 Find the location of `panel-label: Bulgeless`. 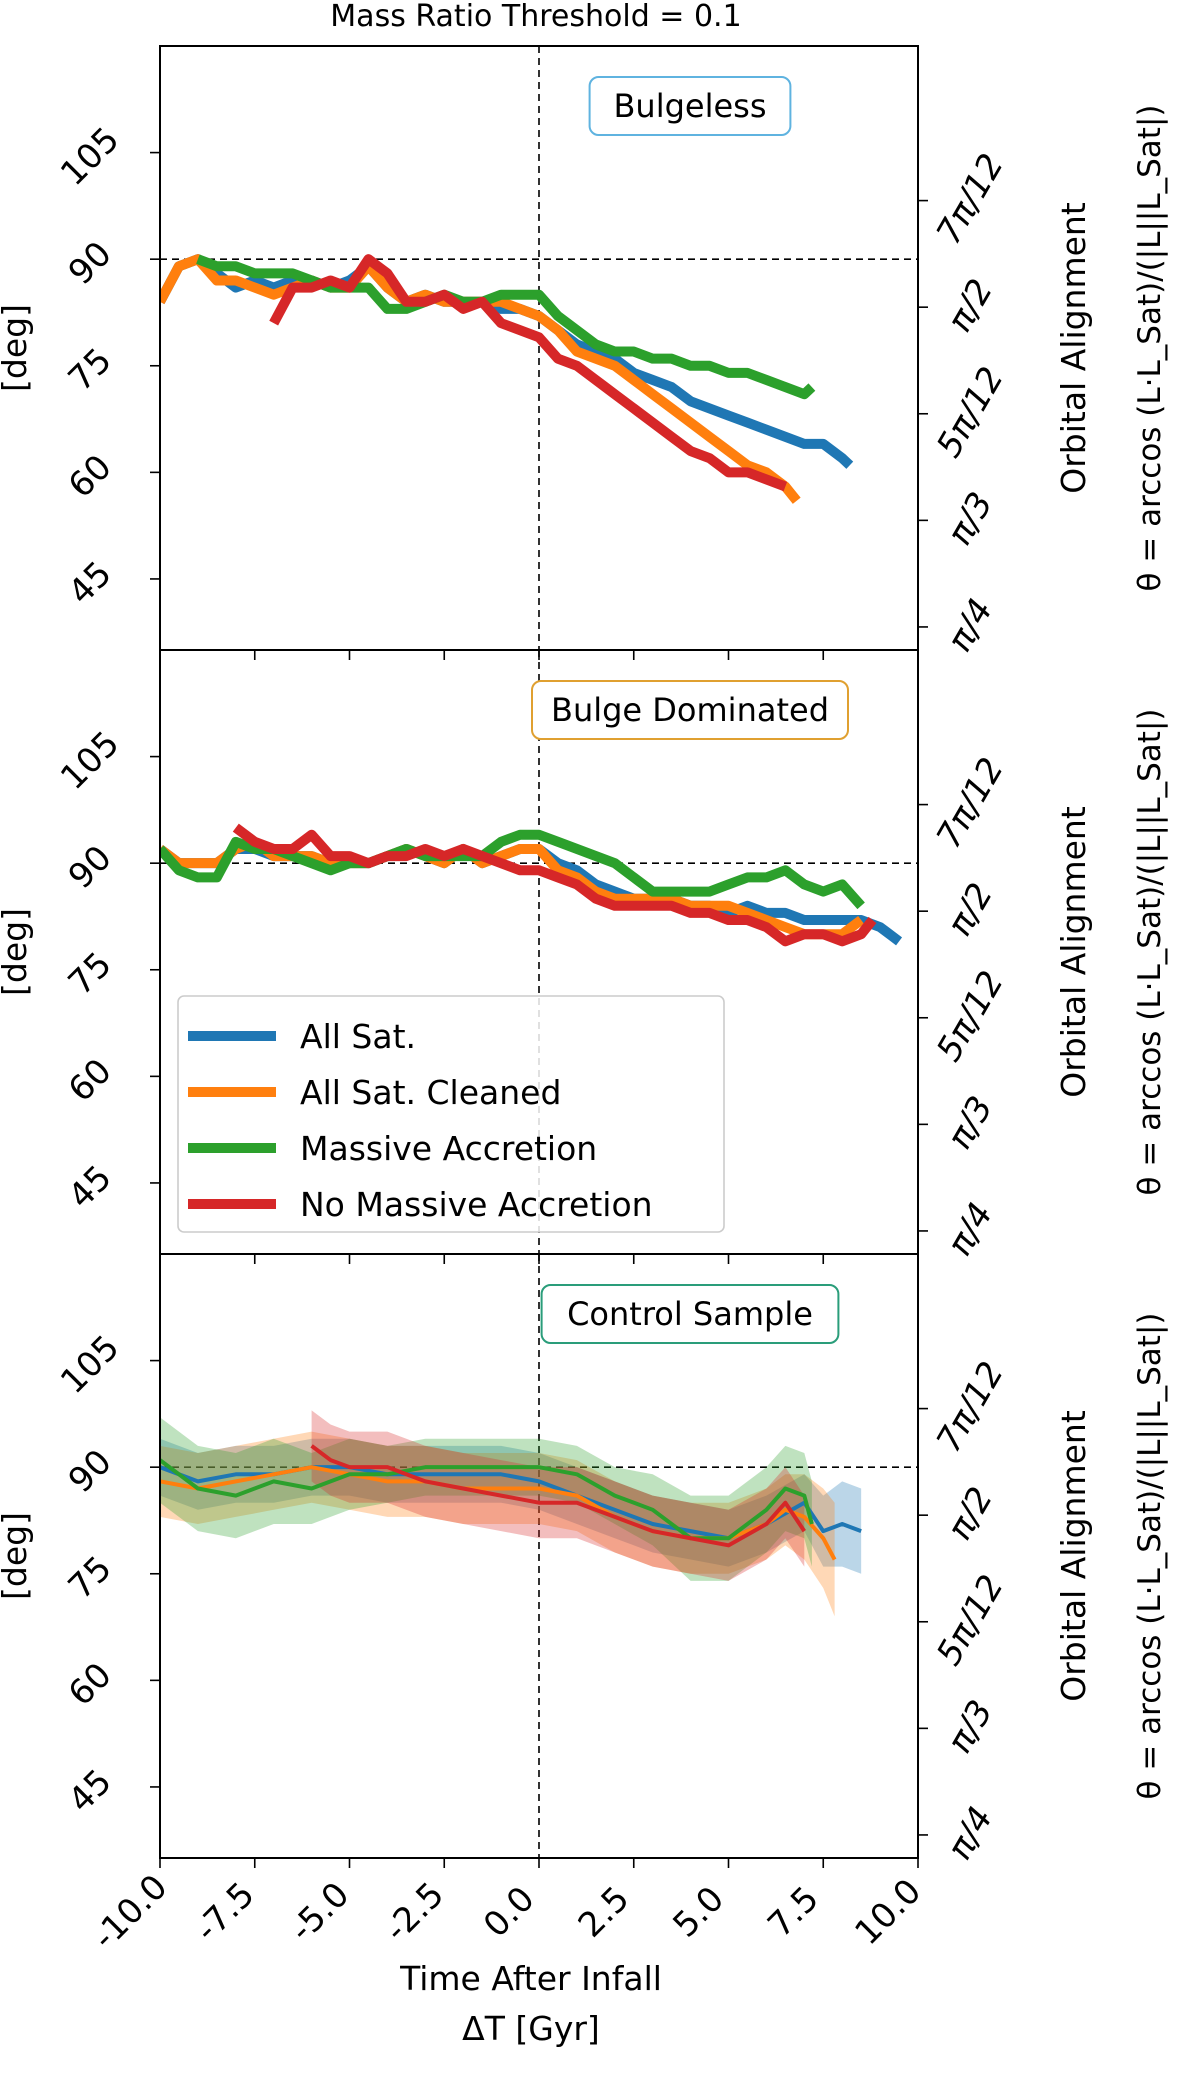

panel-label: Bulgeless is located at coordinates (689, 106).